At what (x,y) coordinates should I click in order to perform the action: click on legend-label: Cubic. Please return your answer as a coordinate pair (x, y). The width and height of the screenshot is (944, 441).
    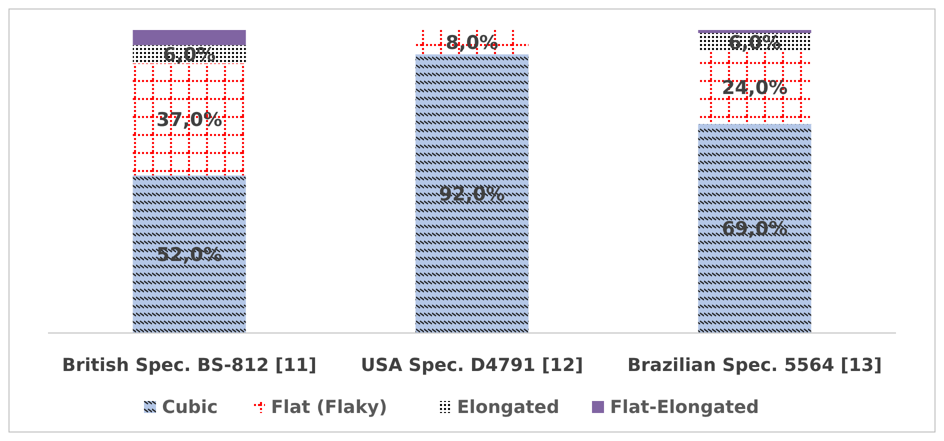
    Looking at the image, I should click on (190, 407).